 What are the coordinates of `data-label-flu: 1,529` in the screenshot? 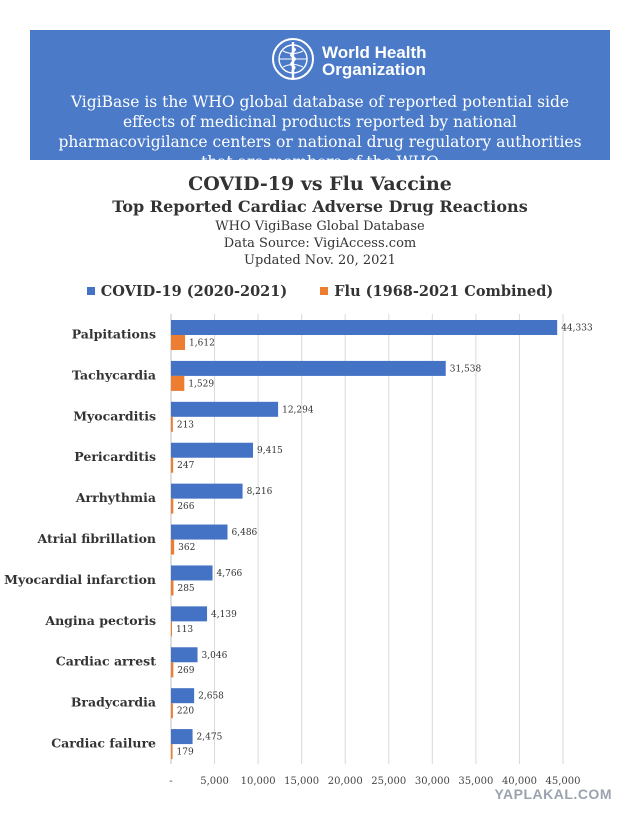 It's located at (201, 384).